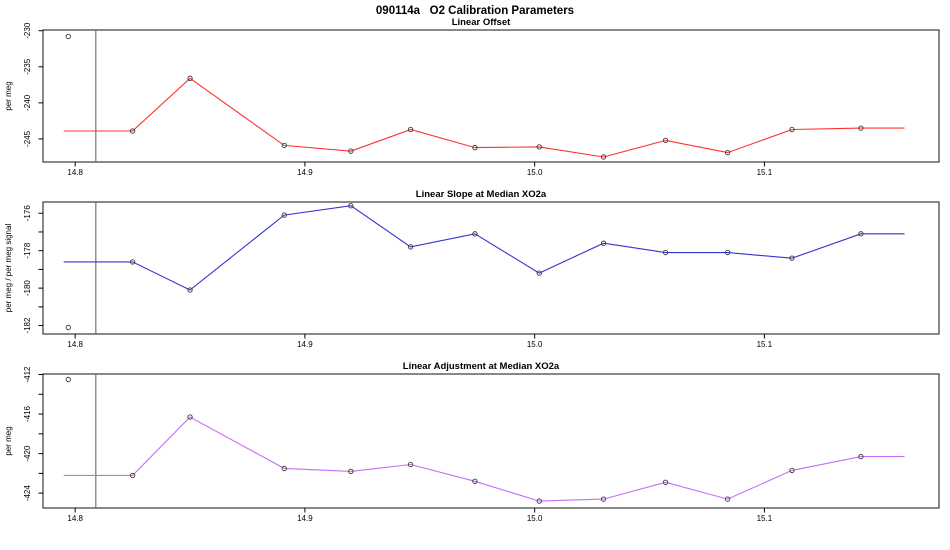  I want to click on y-axis-tick-label: -420, so click(27, 453).